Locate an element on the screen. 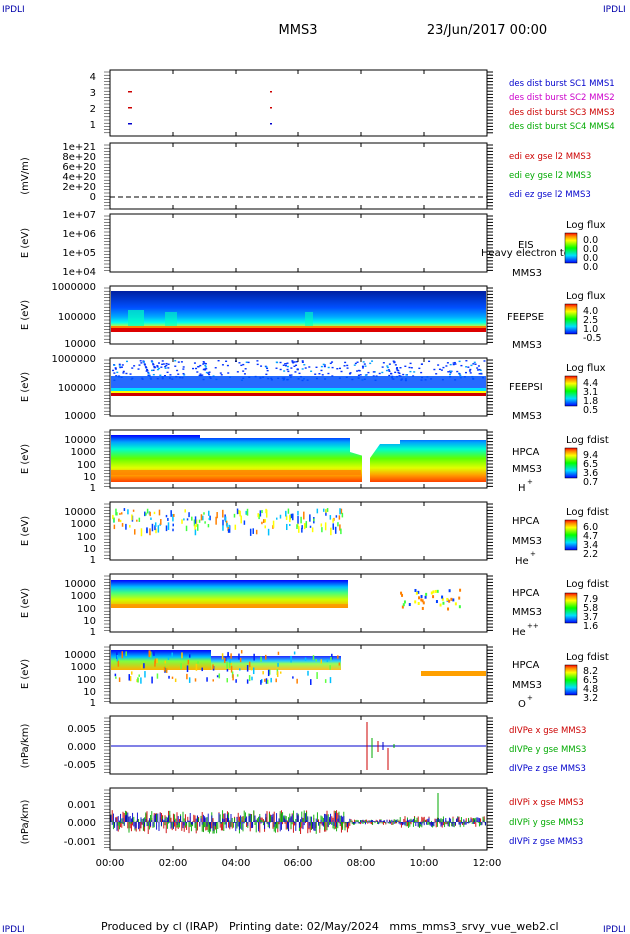  ytick-label: 1 is located at coordinates (93, 632).